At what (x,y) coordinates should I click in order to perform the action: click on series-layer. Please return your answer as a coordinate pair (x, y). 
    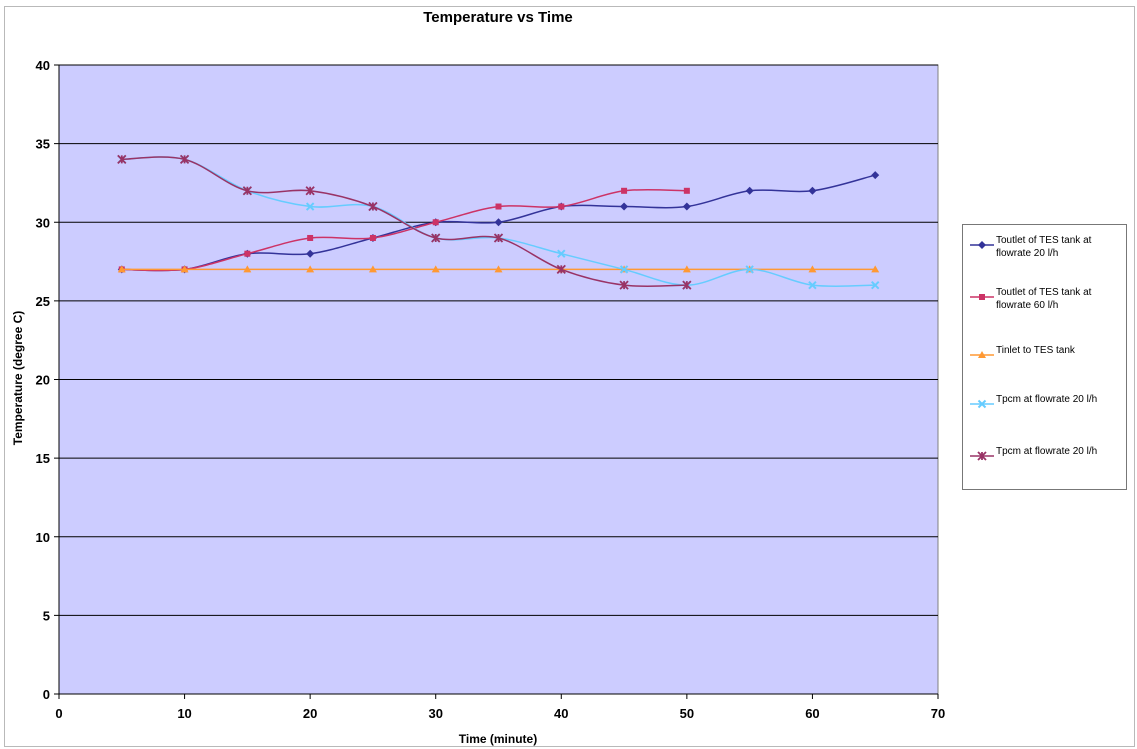
    Looking at the image, I should click on (498, 222).